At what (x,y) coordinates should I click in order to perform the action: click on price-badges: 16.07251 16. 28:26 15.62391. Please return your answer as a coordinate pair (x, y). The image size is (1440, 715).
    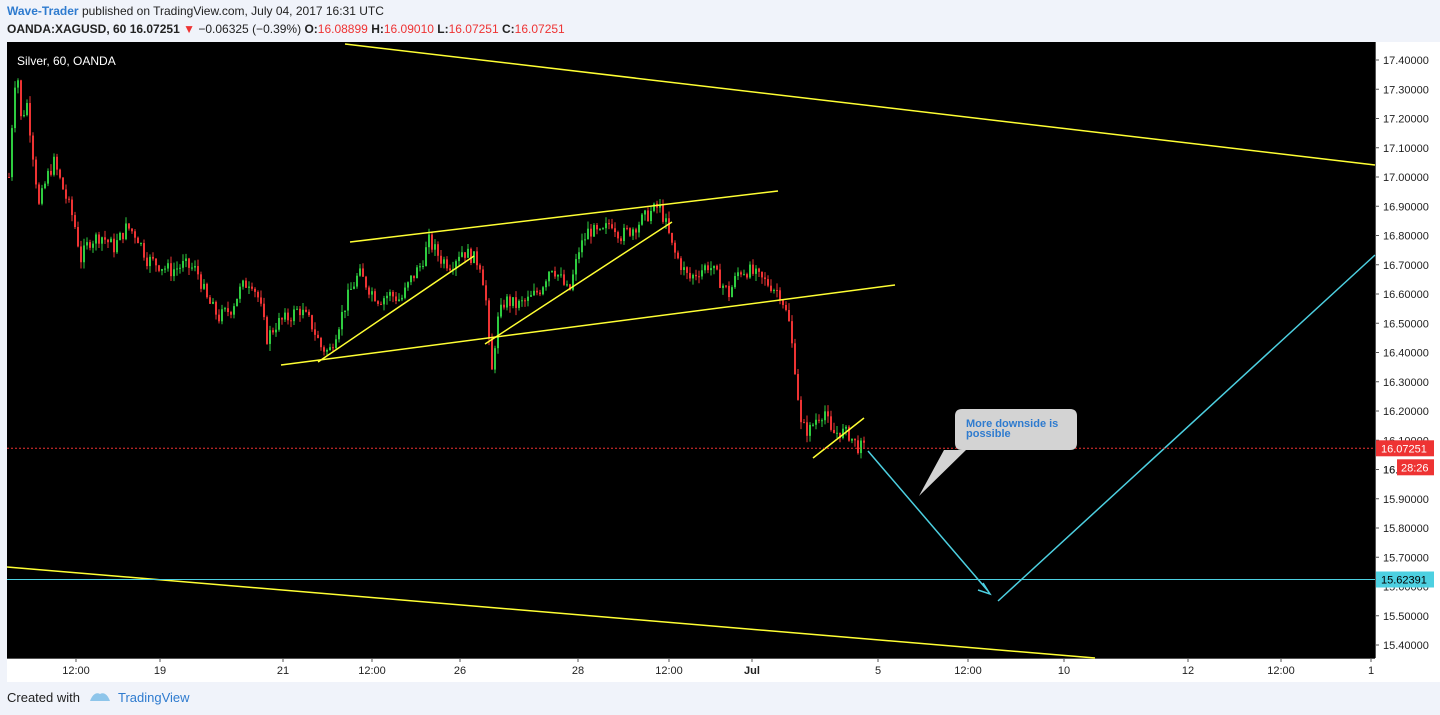
    Looking at the image, I should click on (1405, 514).